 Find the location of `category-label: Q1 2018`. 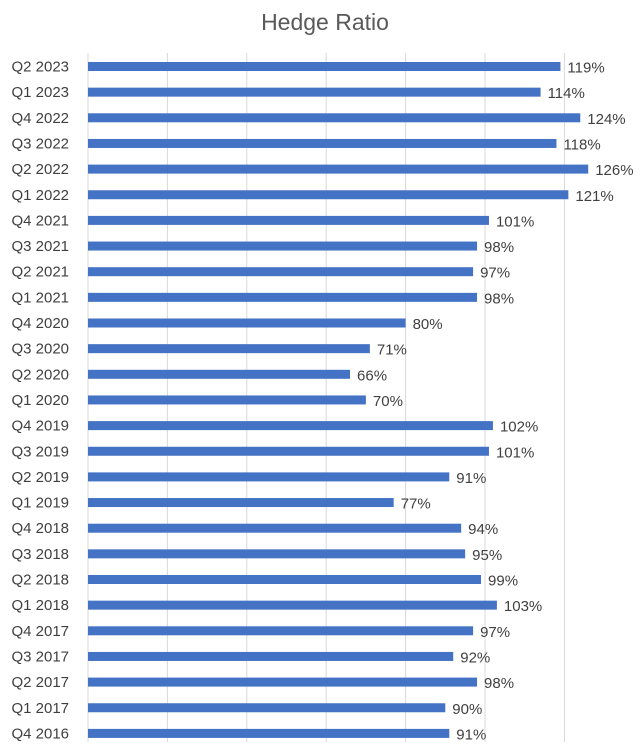

category-label: Q1 2018 is located at coordinates (40, 605).